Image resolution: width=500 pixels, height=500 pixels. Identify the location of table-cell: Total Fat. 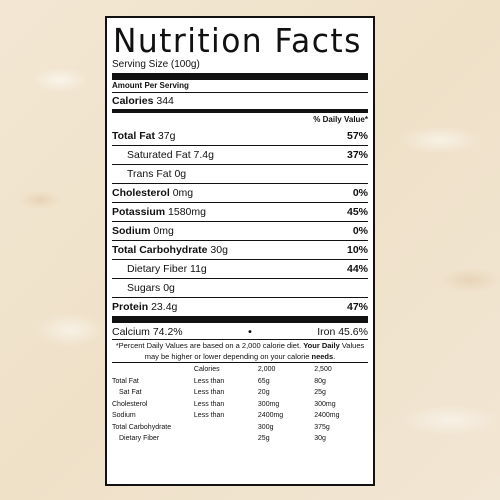
(153, 382).